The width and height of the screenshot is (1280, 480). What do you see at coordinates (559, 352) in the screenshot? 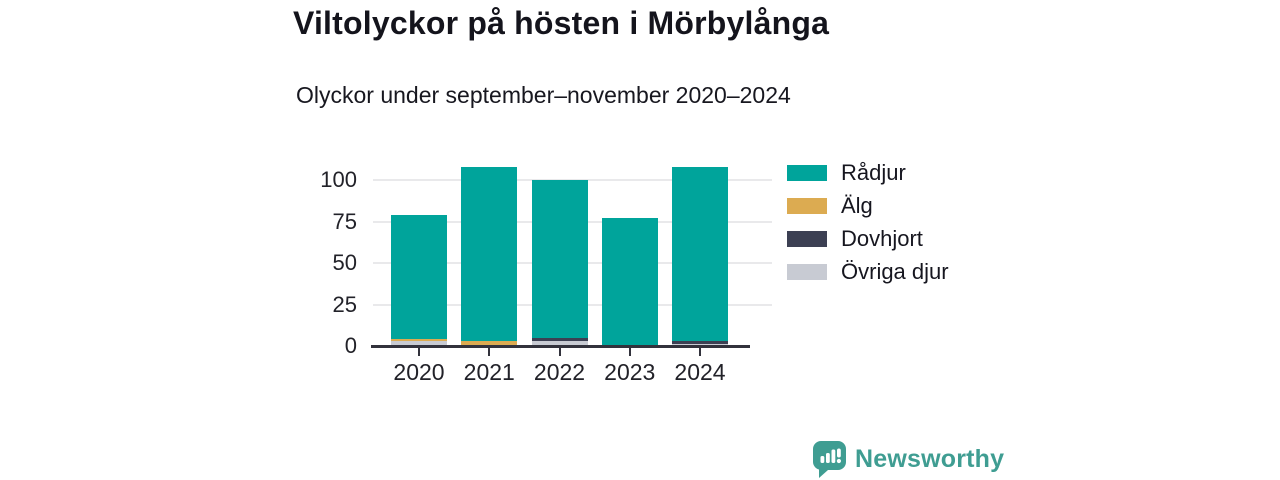
I see `x-tick-2022` at bounding box center [559, 352].